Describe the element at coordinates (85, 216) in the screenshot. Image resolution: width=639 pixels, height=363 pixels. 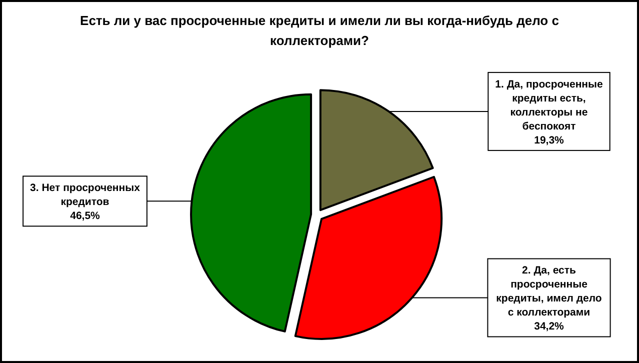
I see `data-label: 46,5%` at that location.